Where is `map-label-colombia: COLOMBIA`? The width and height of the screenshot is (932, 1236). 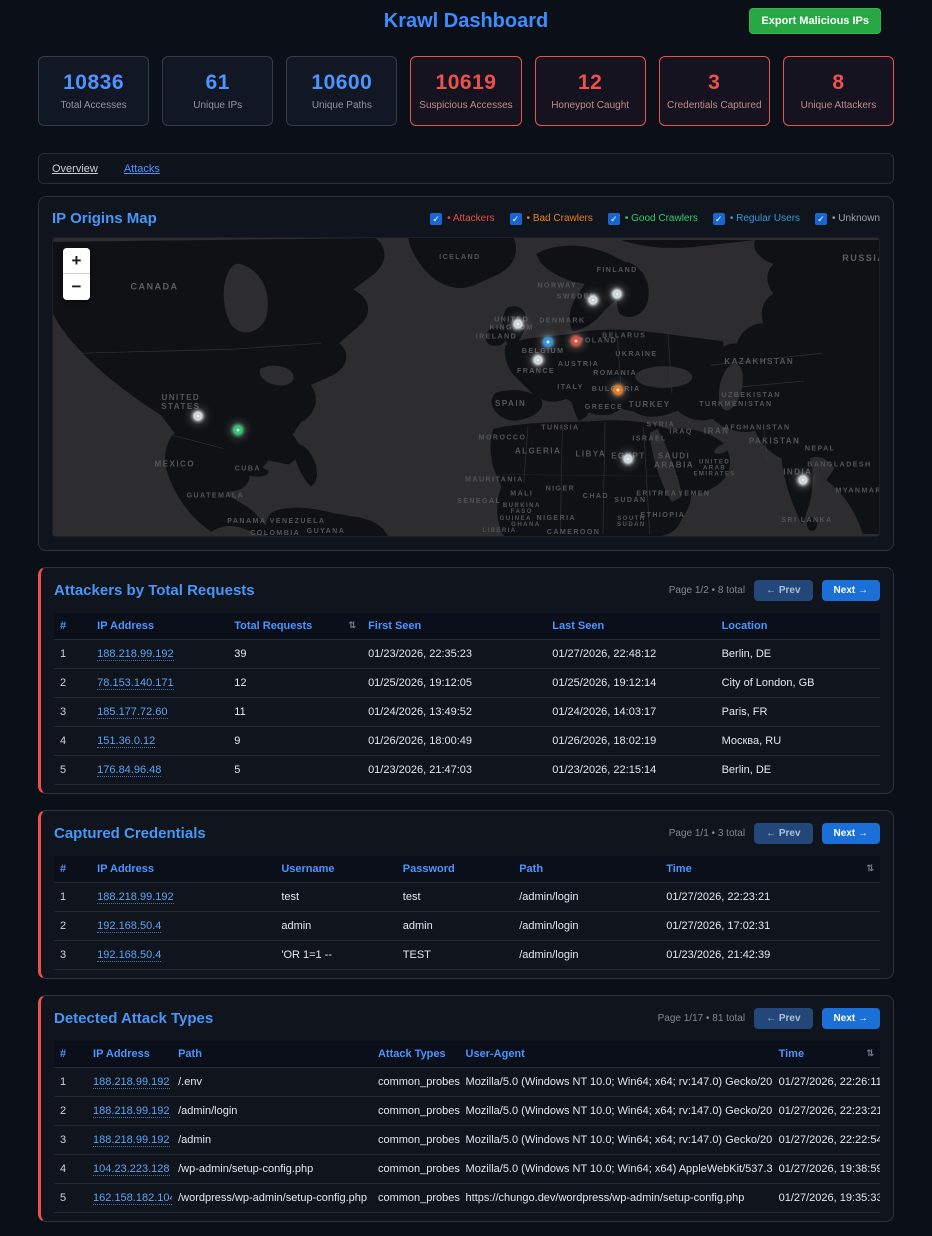 map-label-colombia: COLOMBIA is located at coordinates (275, 533).